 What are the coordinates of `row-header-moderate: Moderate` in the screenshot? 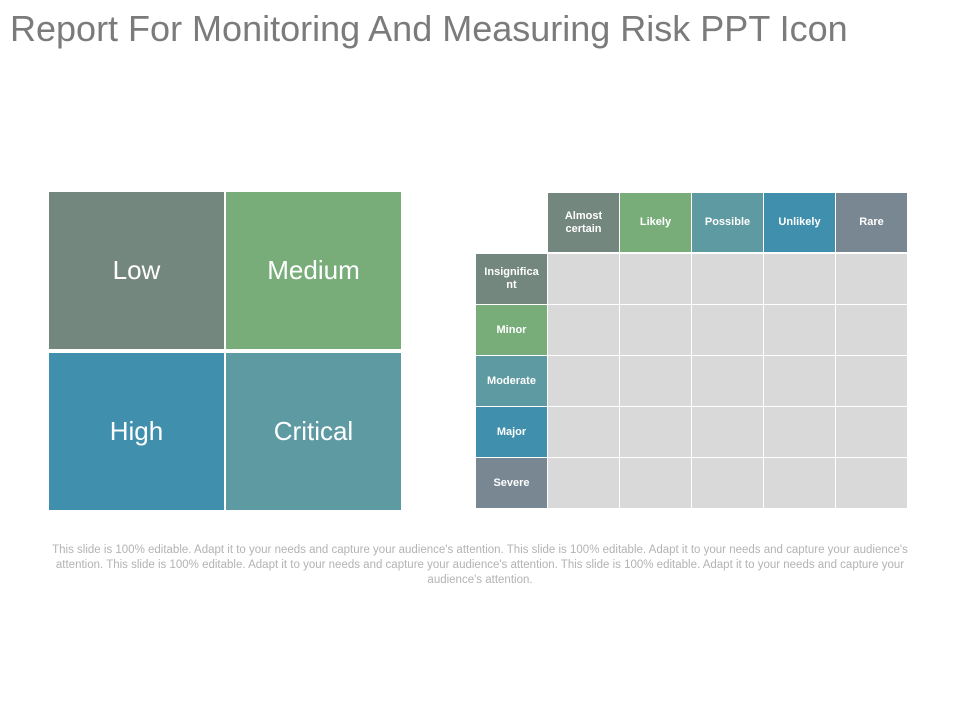 It's located at (511, 381).